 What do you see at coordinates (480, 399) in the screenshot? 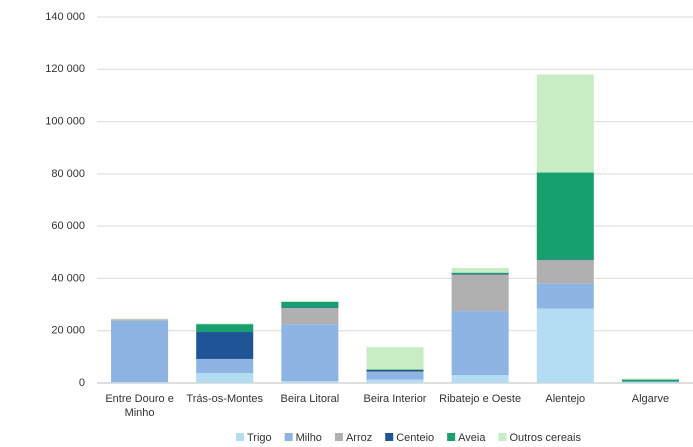
I see `x-tick-label: Ribatejo e Oeste` at bounding box center [480, 399].